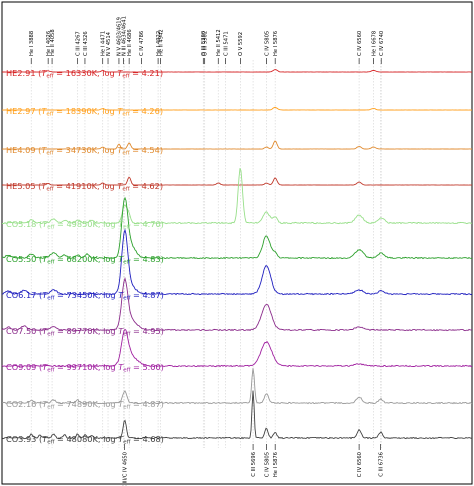  Describe the element at coordinates (85, 440) in the screenshot. I see `series-label: CO3.93 (Teff = 48080K, log Teff = 4.68)` at that location.